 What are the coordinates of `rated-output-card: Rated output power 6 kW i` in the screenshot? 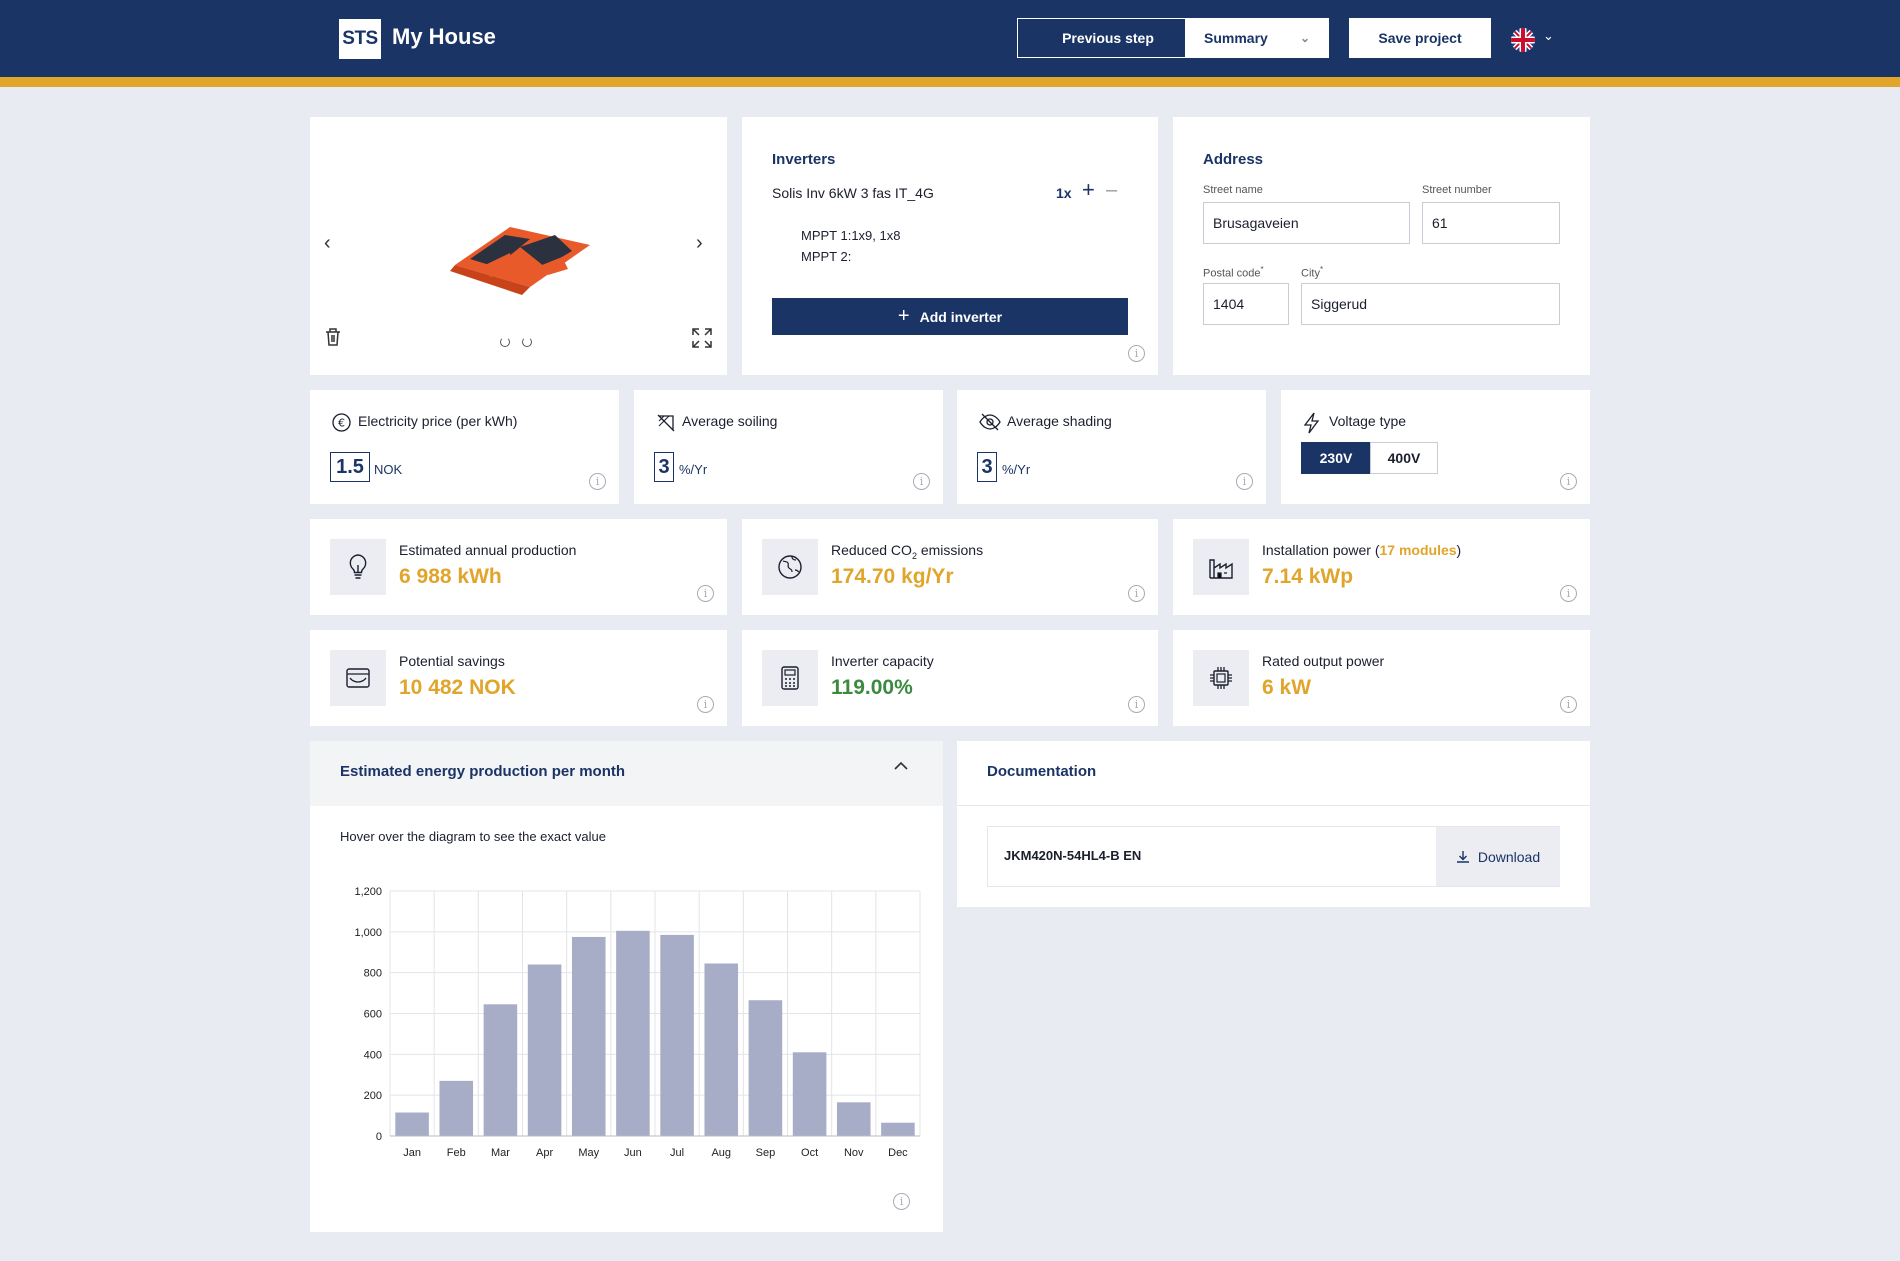 It's located at (1381, 678).